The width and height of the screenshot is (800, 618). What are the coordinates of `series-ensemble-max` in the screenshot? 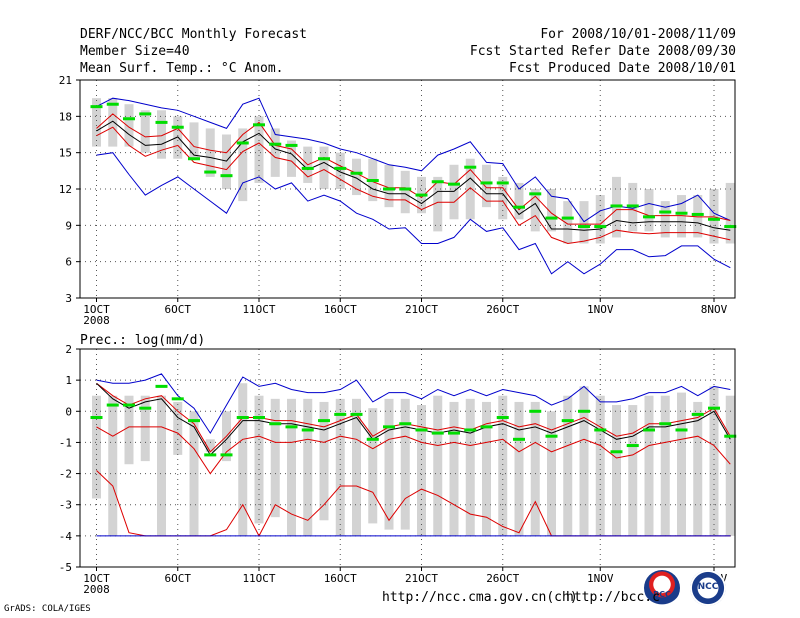 It's located at (413, 404).